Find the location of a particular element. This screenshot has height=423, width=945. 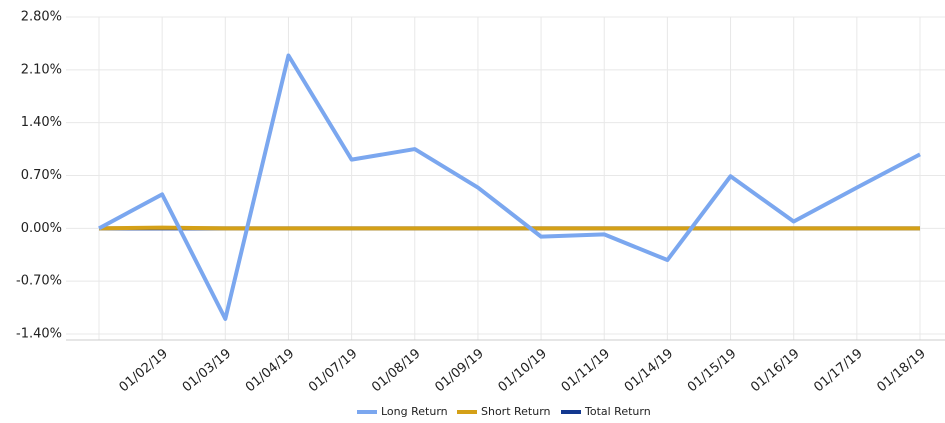

x-tick-label: 01/10/19 is located at coordinates (523, 370).